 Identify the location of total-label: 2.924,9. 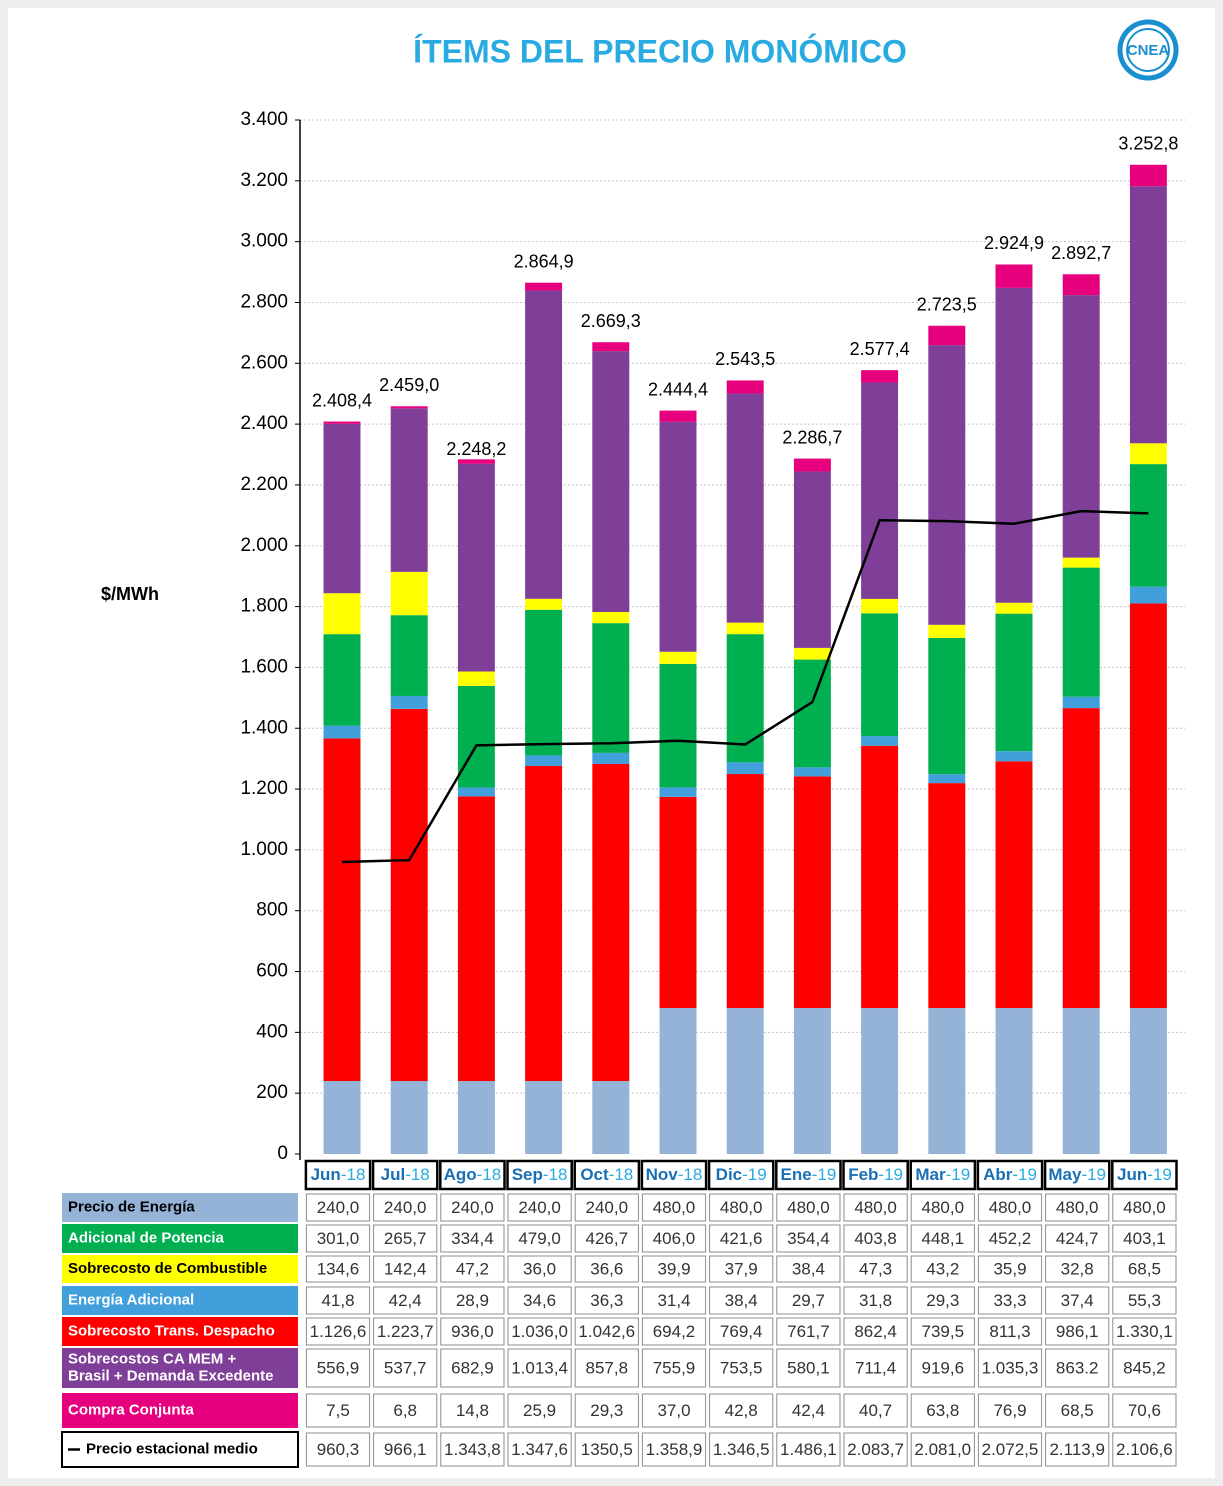
(1014, 243).